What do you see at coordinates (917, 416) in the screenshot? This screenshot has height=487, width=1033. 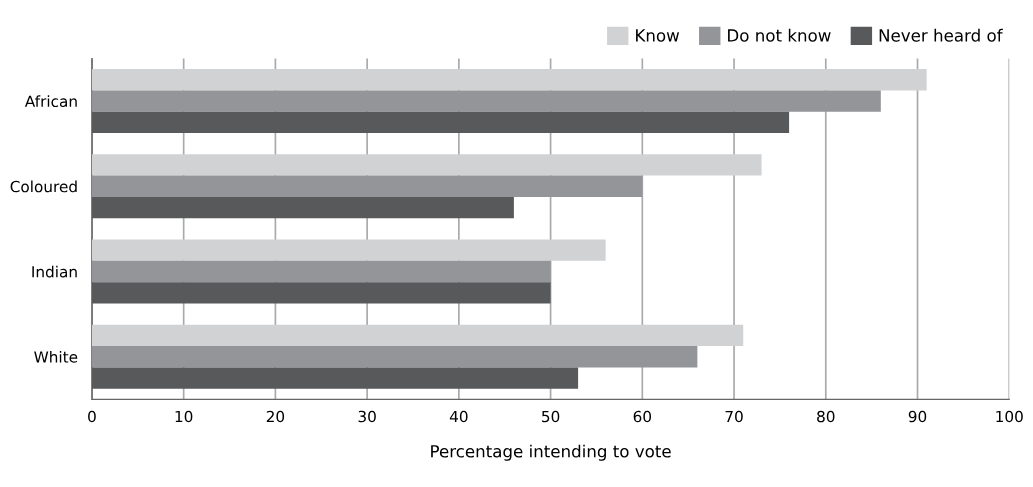 I see `x-tick-label: 90` at bounding box center [917, 416].